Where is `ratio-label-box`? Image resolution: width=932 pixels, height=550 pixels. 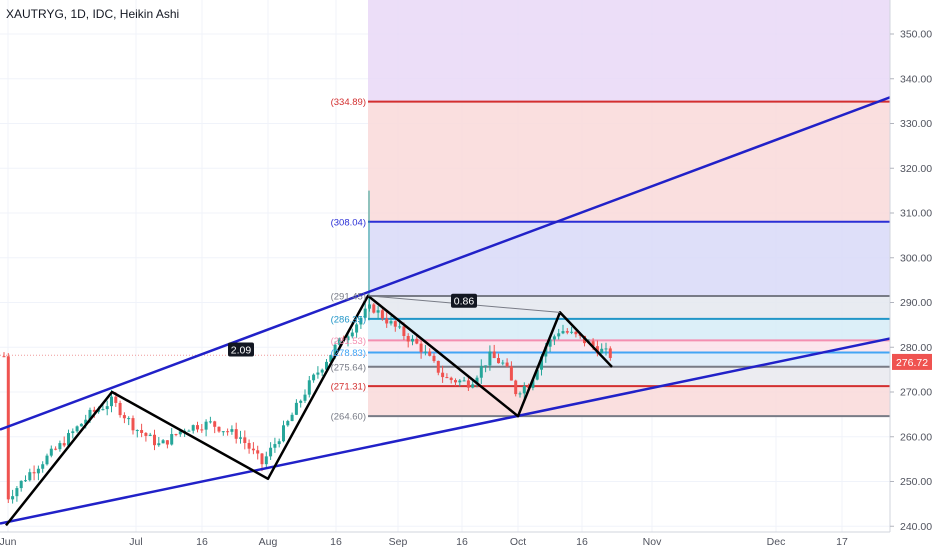
ratio-label-box is located at coordinates (241, 349).